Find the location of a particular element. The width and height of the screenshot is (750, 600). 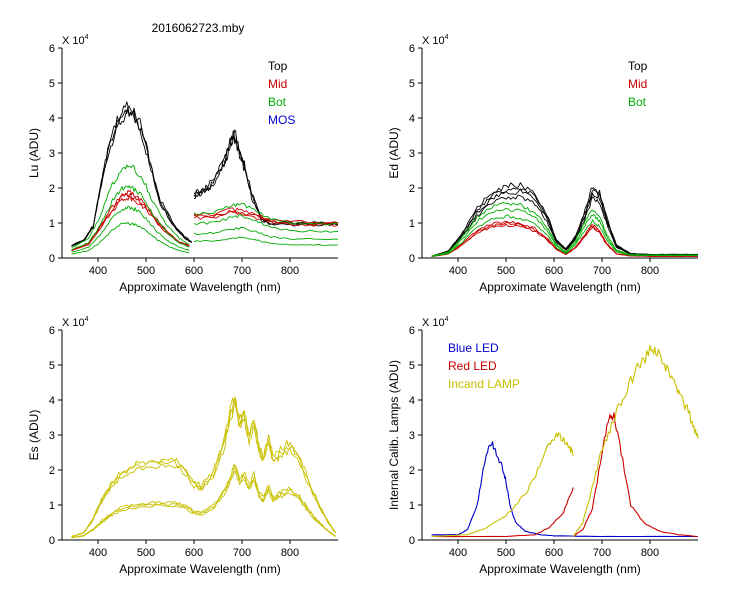

y-axis-label: Es (ADU) is located at coordinates (34, 435).